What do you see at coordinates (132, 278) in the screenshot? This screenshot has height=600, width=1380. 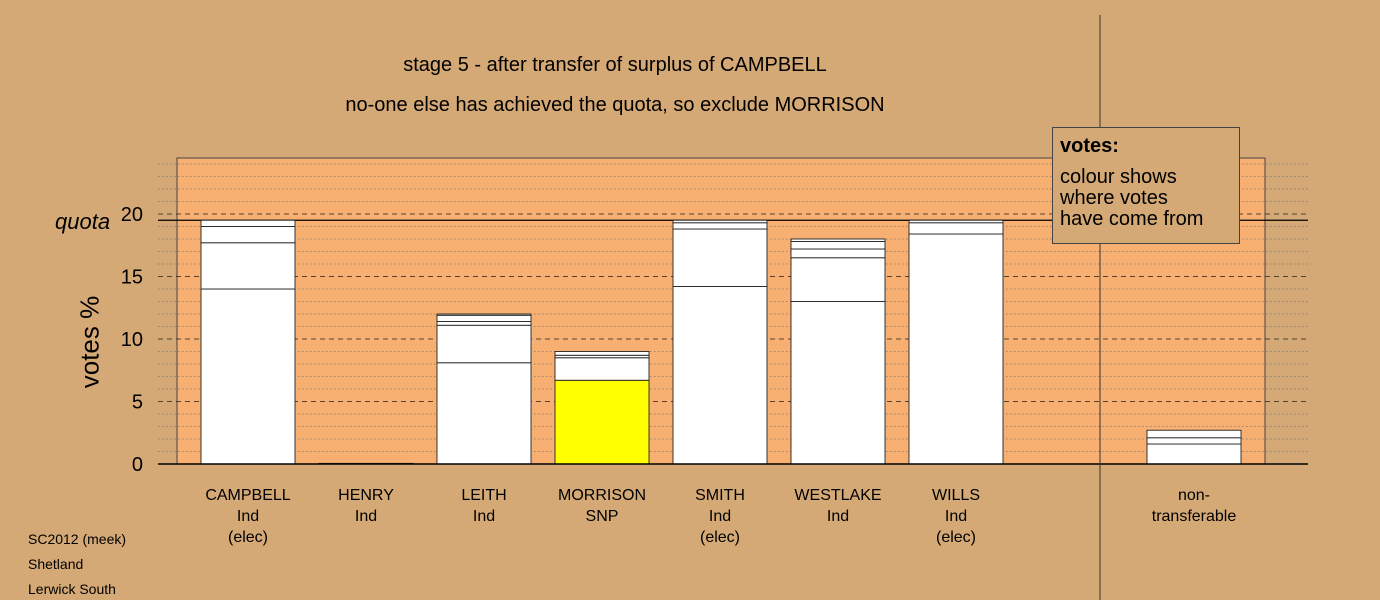 I see `y-tick-label: 15` at bounding box center [132, 278].